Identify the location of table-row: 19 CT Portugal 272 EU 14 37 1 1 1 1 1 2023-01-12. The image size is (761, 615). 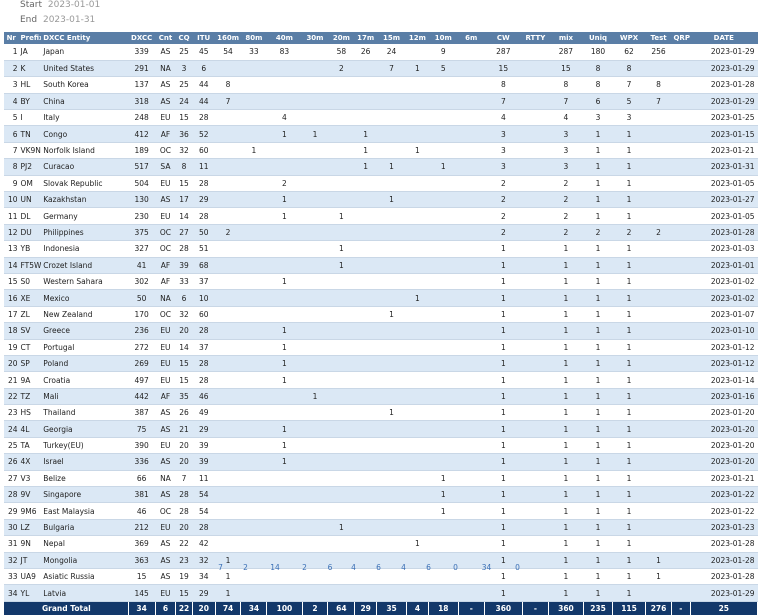
(381, 347).